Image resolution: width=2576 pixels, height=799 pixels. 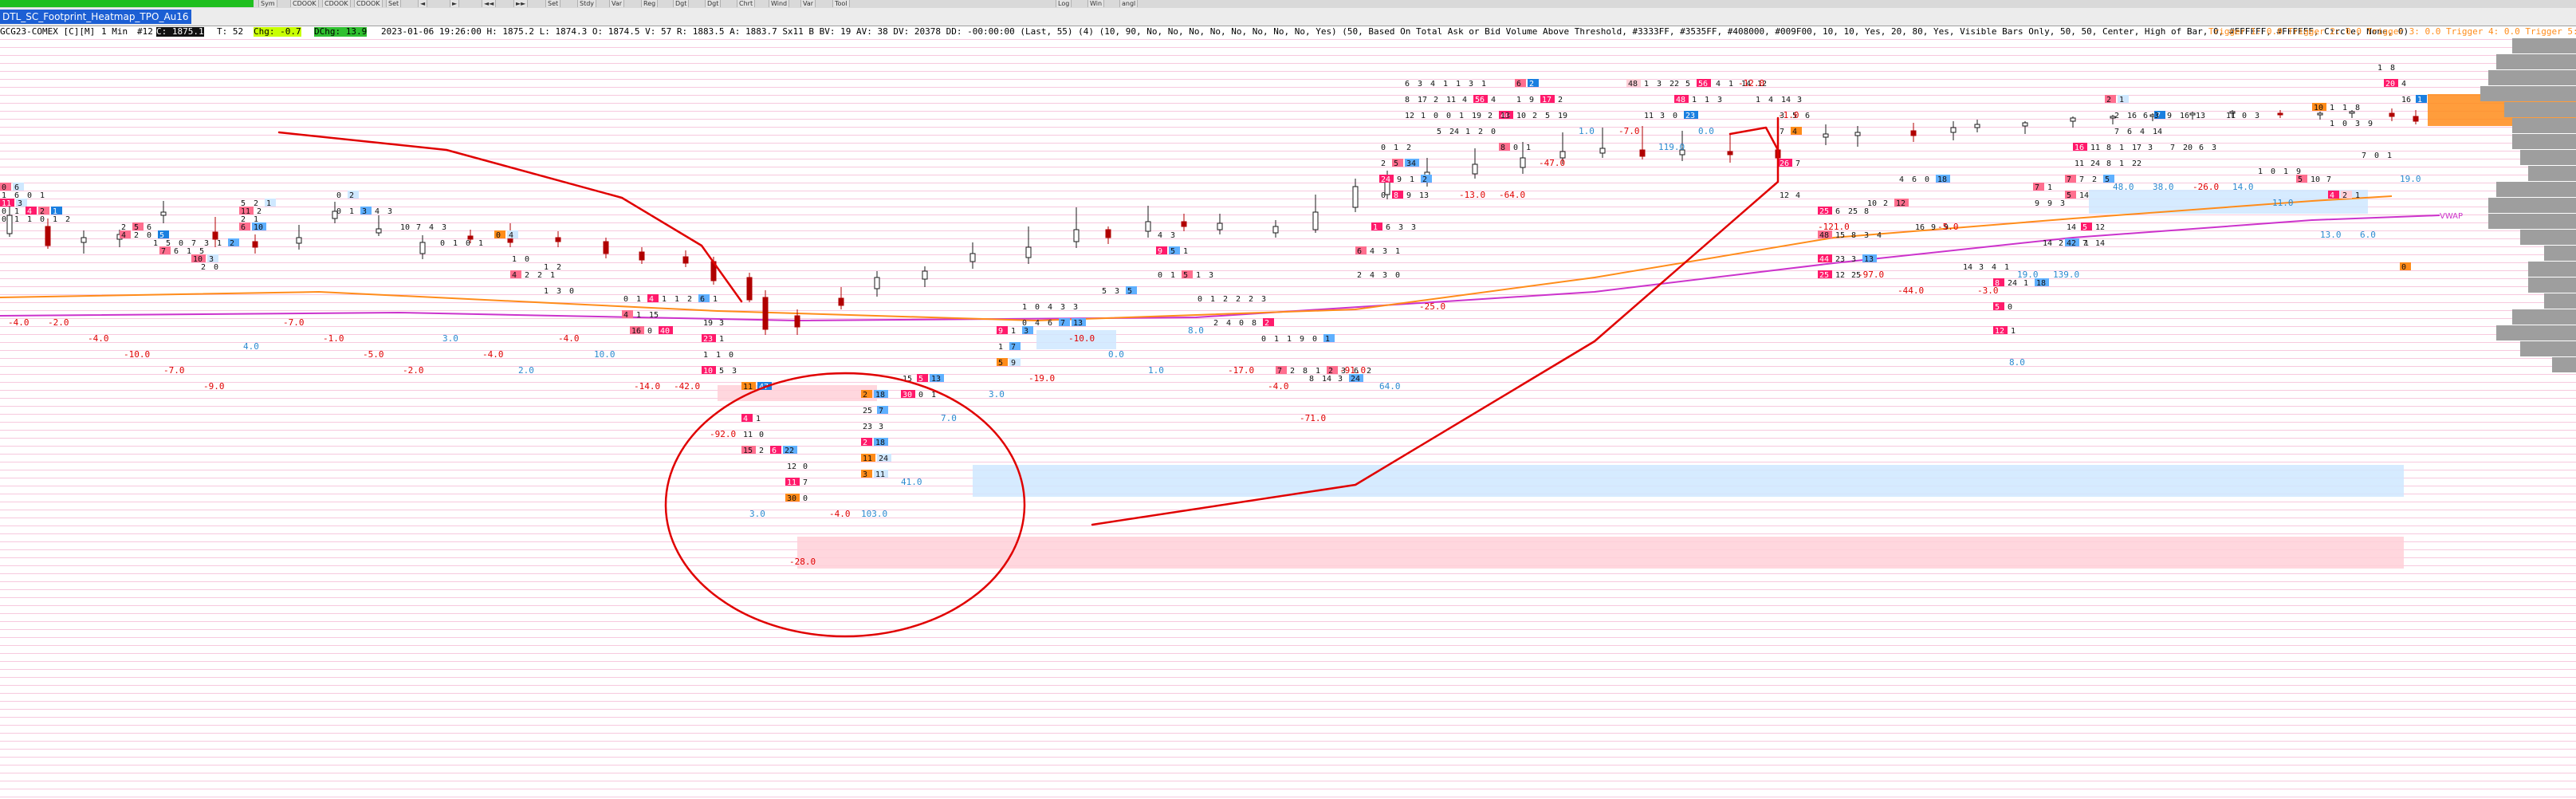 What do you see at coordinates (1834, 227) in the screenshot?
I see `delta-label: -121.0` at bounding box center [1834, 227].